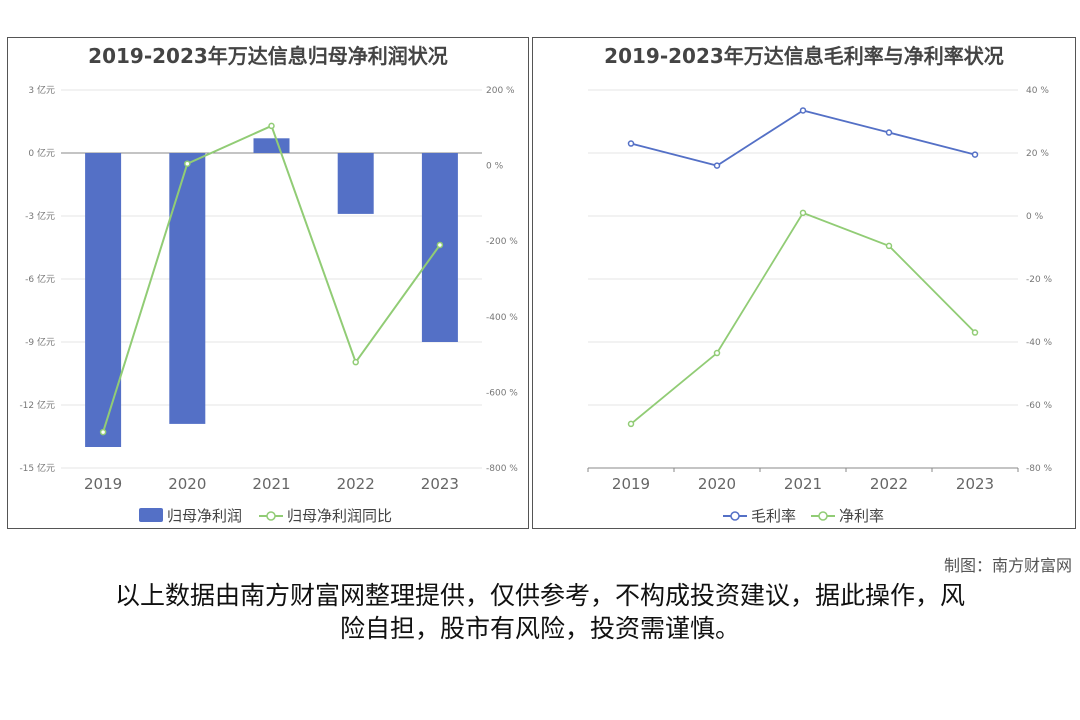  What do you see at coordinates (204, 516) in the screenshot?
I see `legend-label: 归母净利润` at bounding box center [204, 516].